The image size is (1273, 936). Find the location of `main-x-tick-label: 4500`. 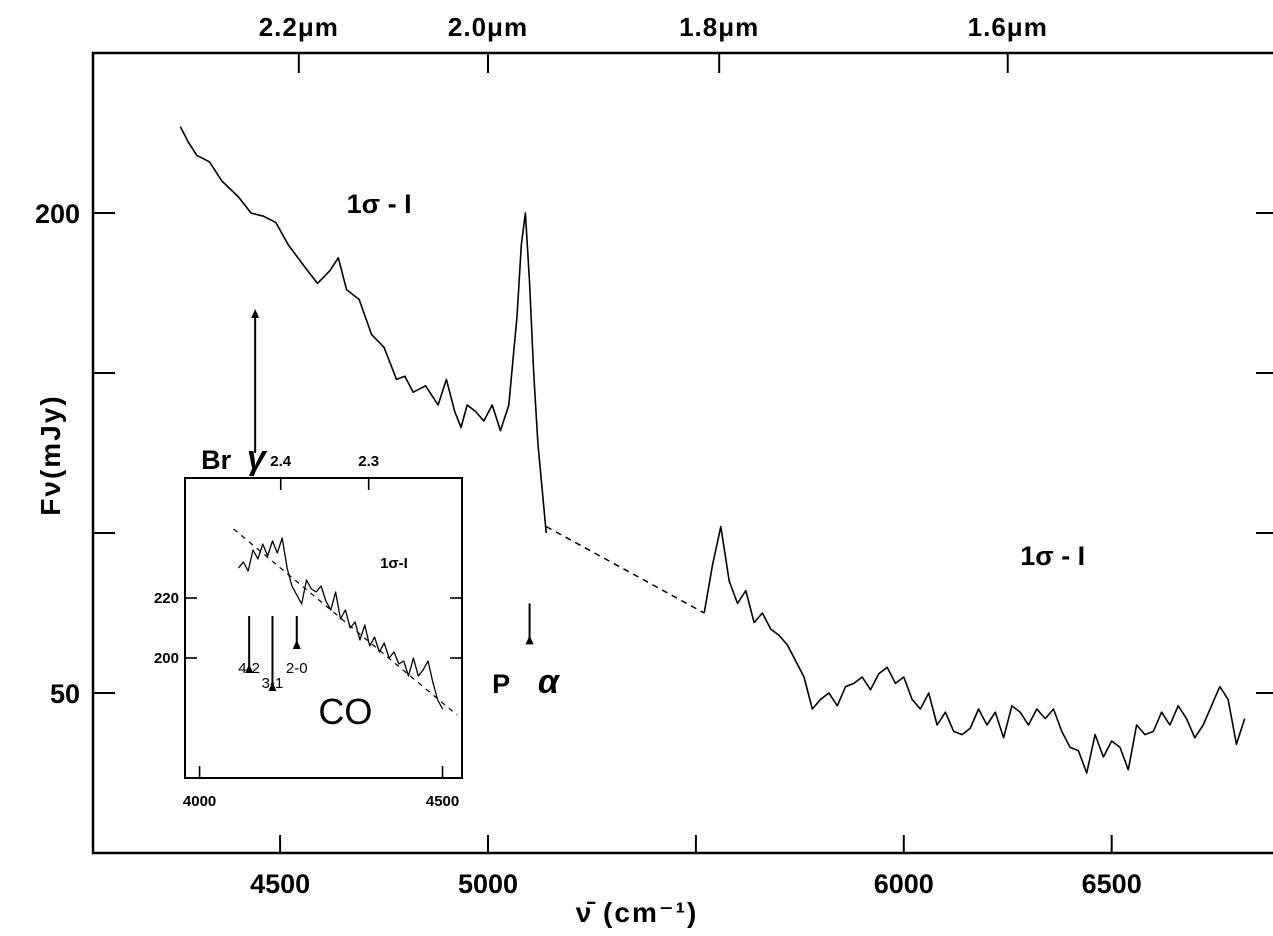

main-x-tick-label: 4500 is located at coordinates (280, 884).